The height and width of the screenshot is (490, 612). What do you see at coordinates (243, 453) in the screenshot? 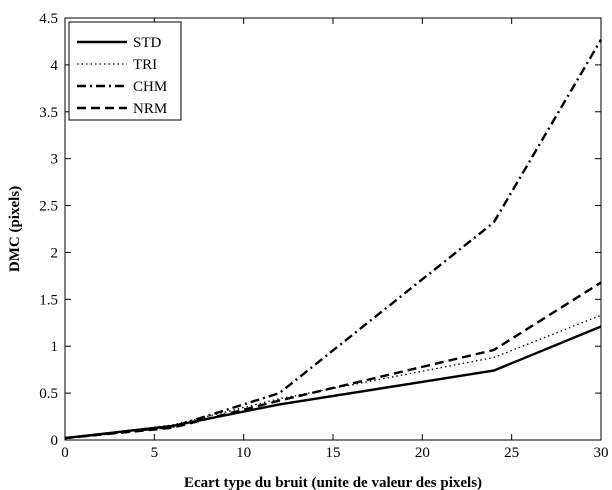
I see `x-tick-label: 10` at bounding box center [243, 453].